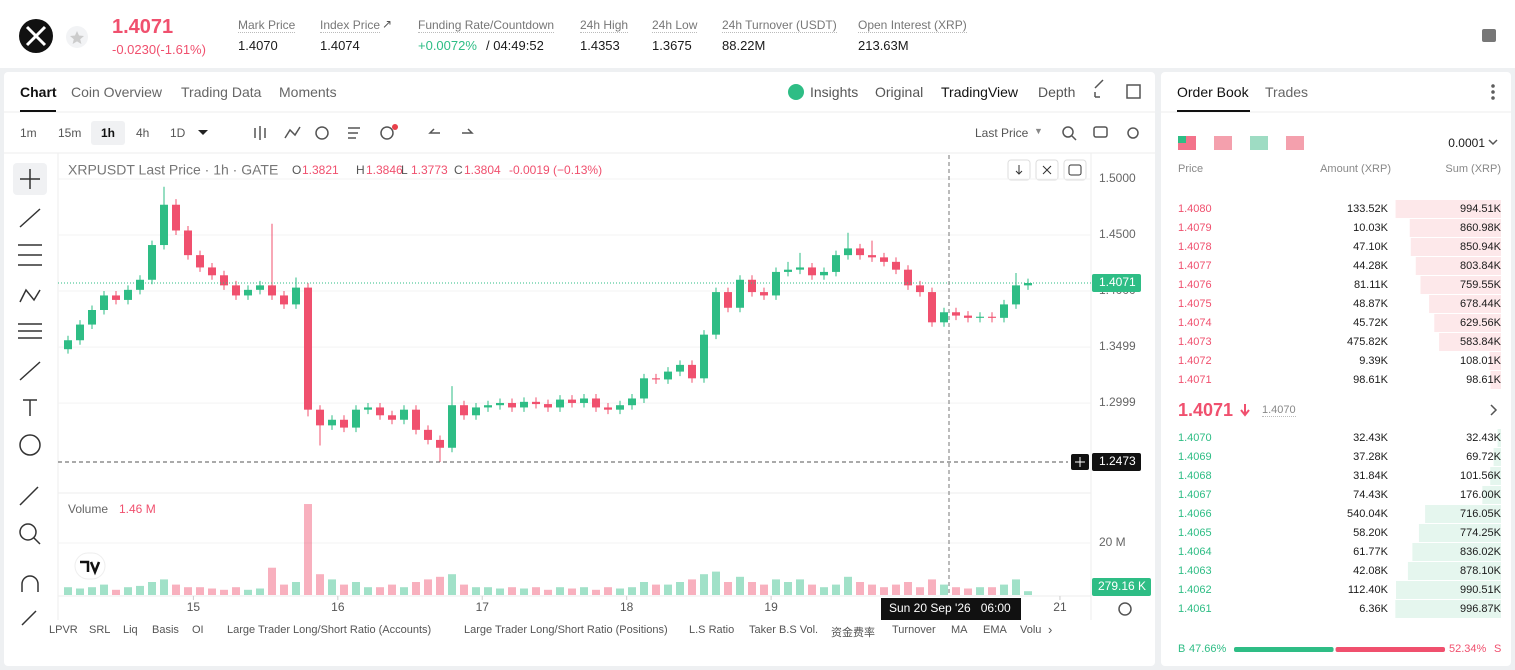 Image resolution: width=1515 pixels, height=670 pixels. I want to click on view-tab: TradingView, so click(980, 92).